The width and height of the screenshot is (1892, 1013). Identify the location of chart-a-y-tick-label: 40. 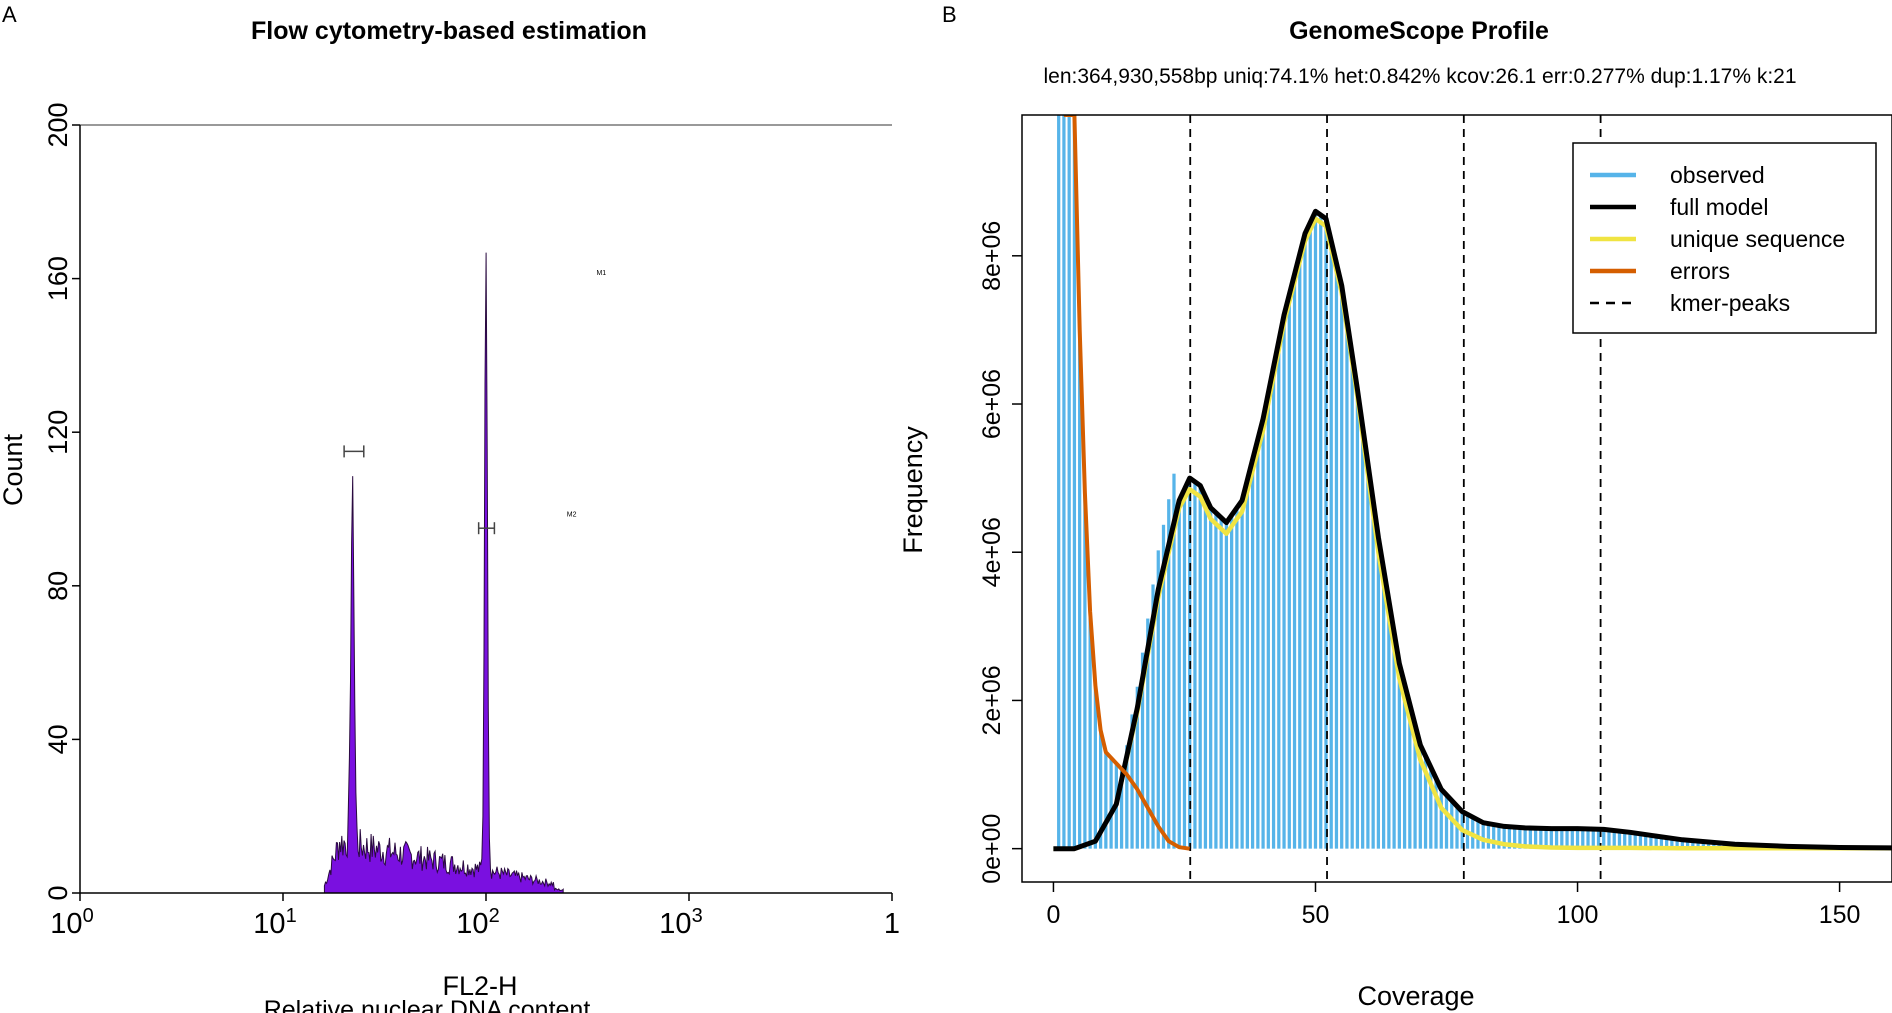
(58, 739).